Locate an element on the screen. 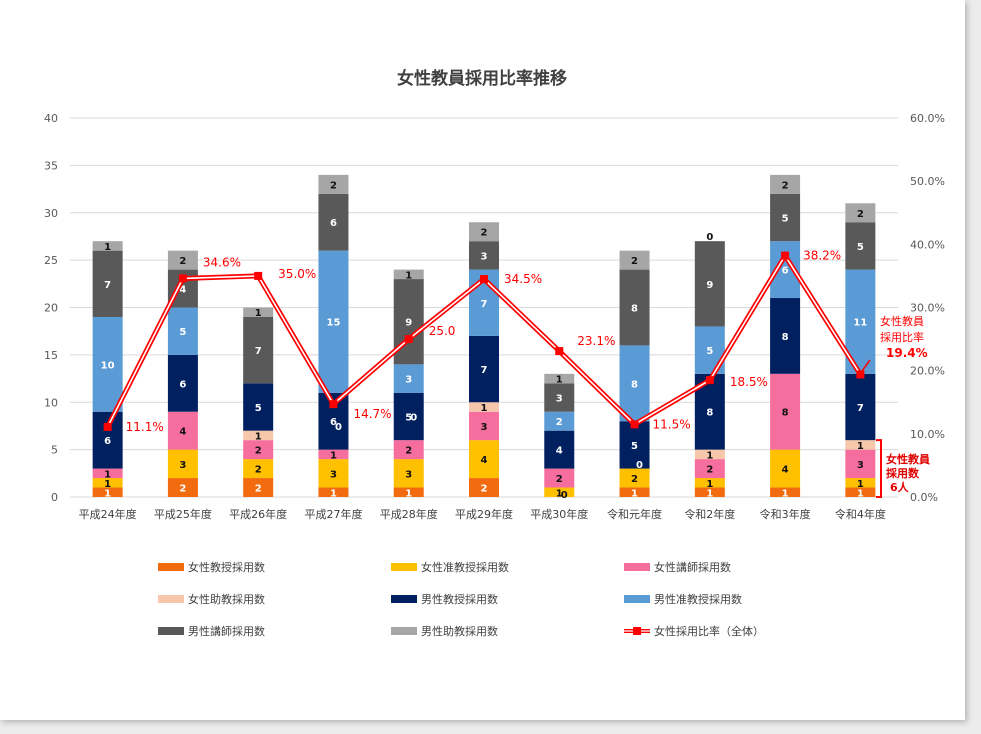  ratio-label: 34.6% is located at coordinates (222, 262).